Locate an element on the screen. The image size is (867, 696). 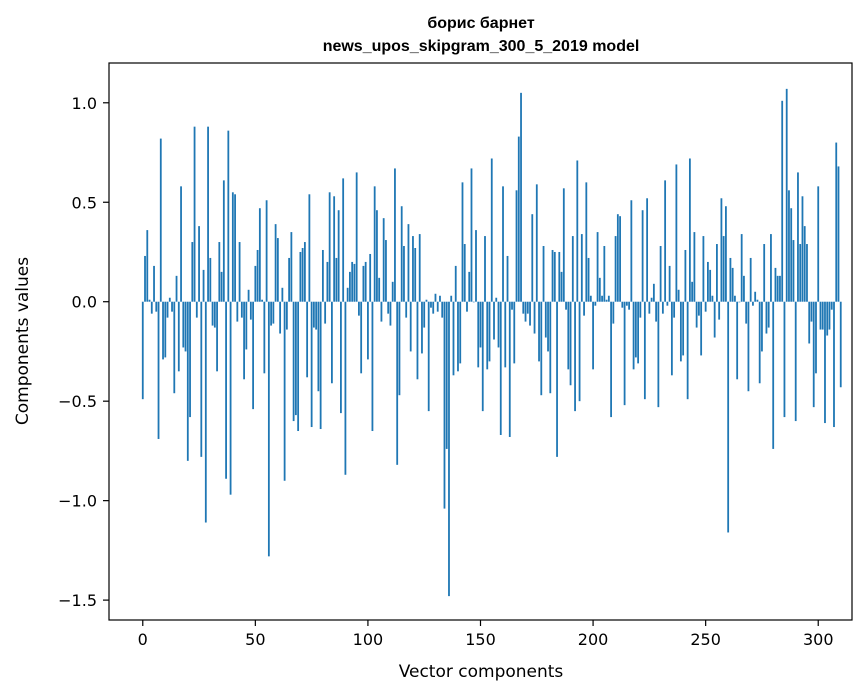
chart-subtitle: news_upos_skipgram_300_5_2019 model is located at coordinates (481, 46).